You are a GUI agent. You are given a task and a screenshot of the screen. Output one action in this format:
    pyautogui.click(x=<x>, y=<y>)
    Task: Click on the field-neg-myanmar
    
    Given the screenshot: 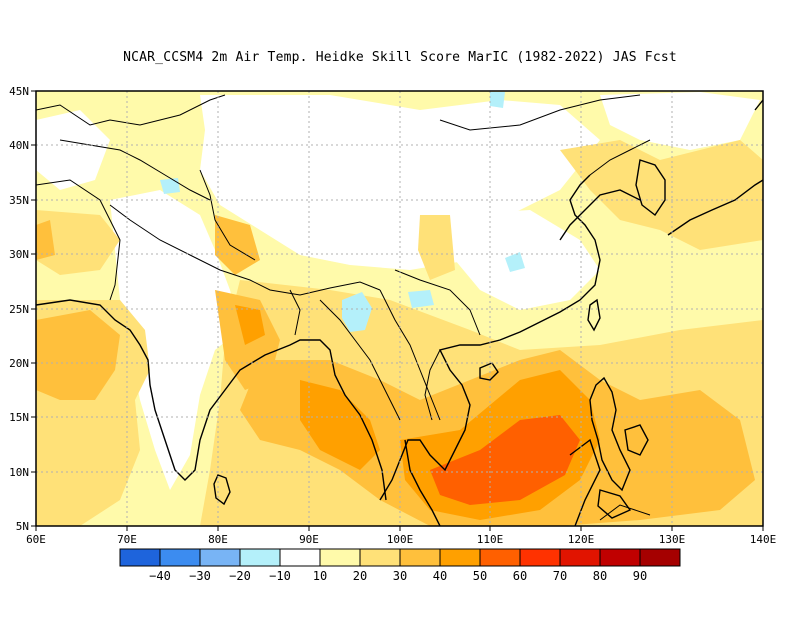 What is the action you would take?
    pyautogui.click(x=357, y=312)
    